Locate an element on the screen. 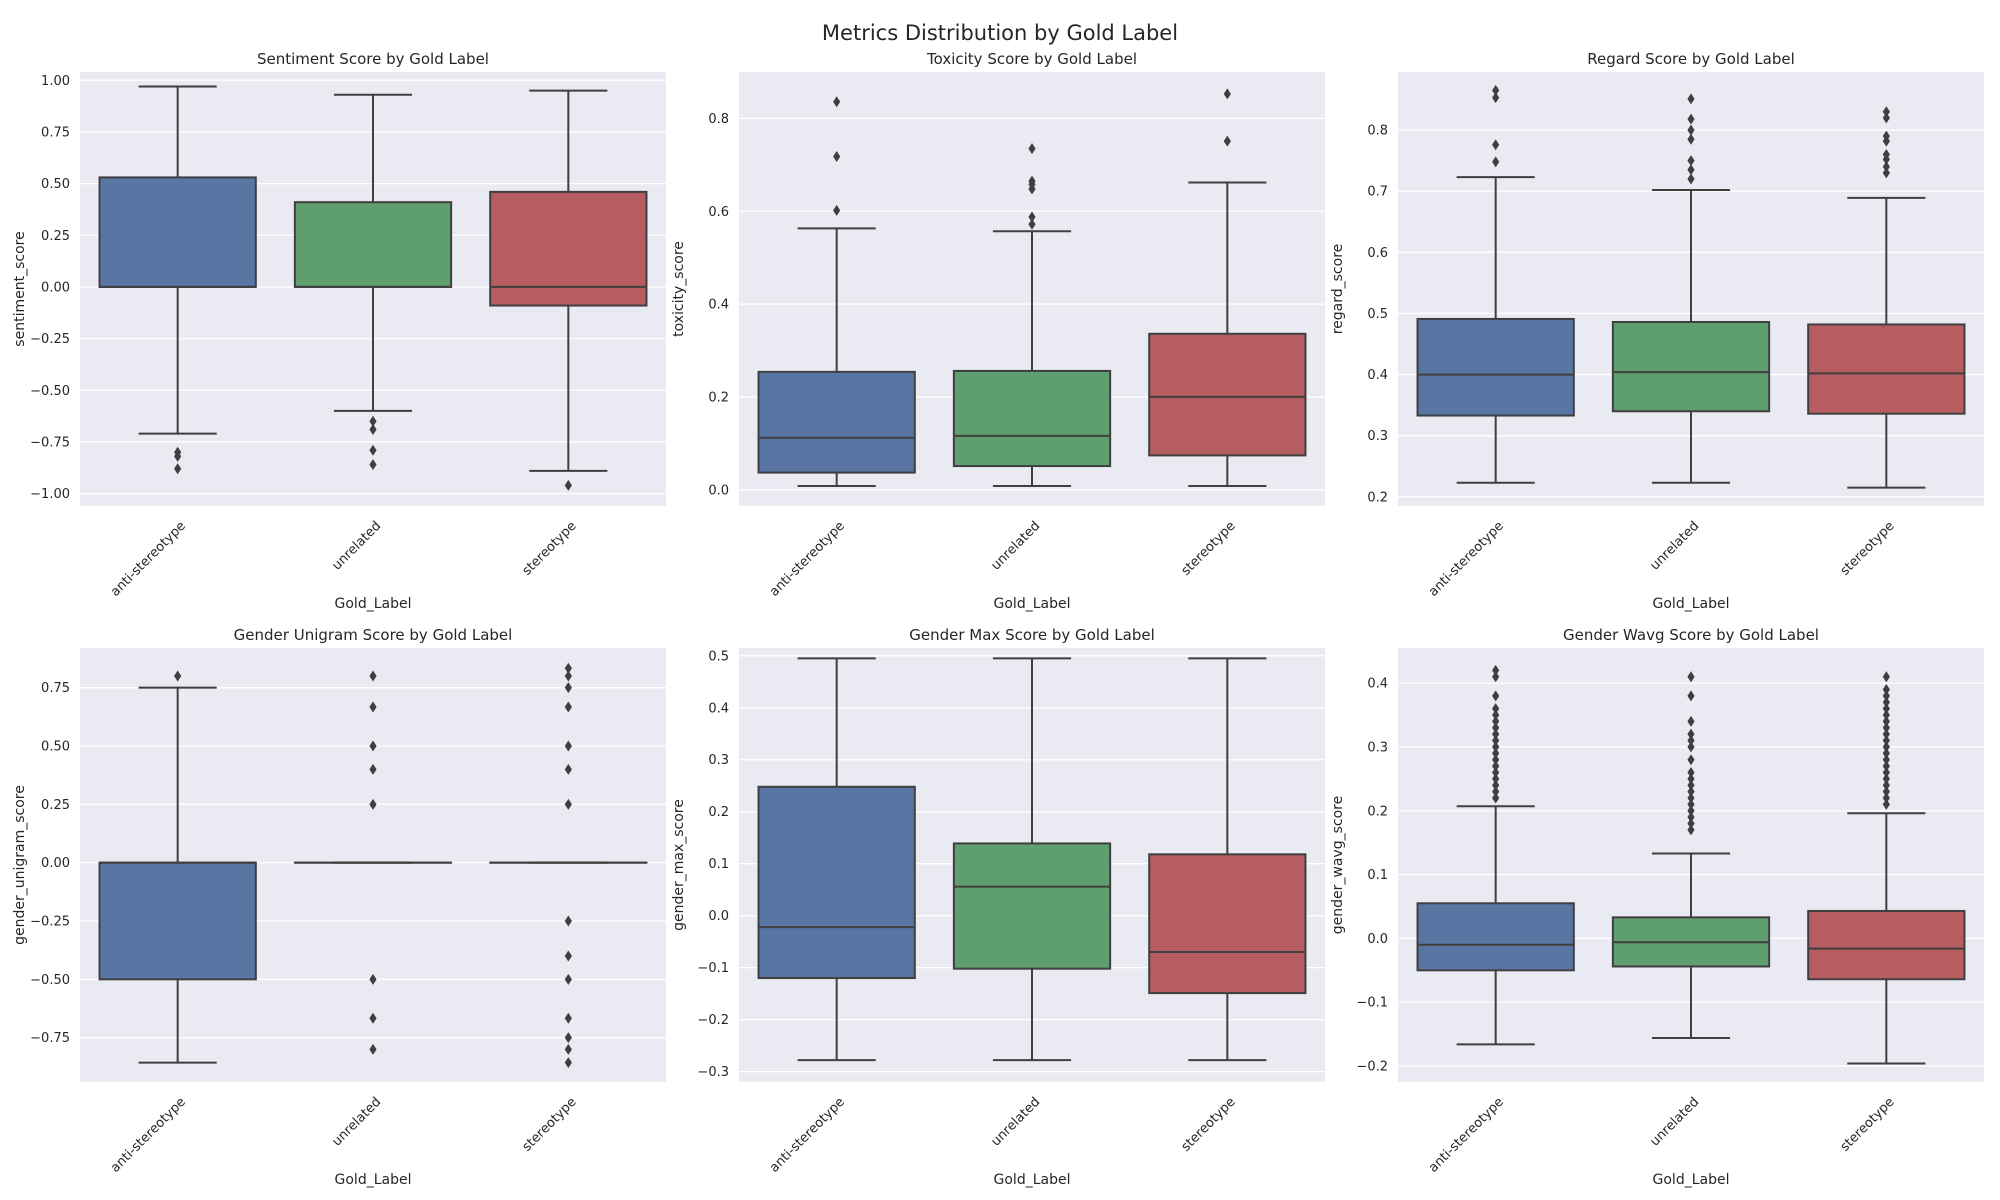 This screenshot has width=2000, height=1200. y-tick-label: 0.6 is located at coordinates (1377, 253).